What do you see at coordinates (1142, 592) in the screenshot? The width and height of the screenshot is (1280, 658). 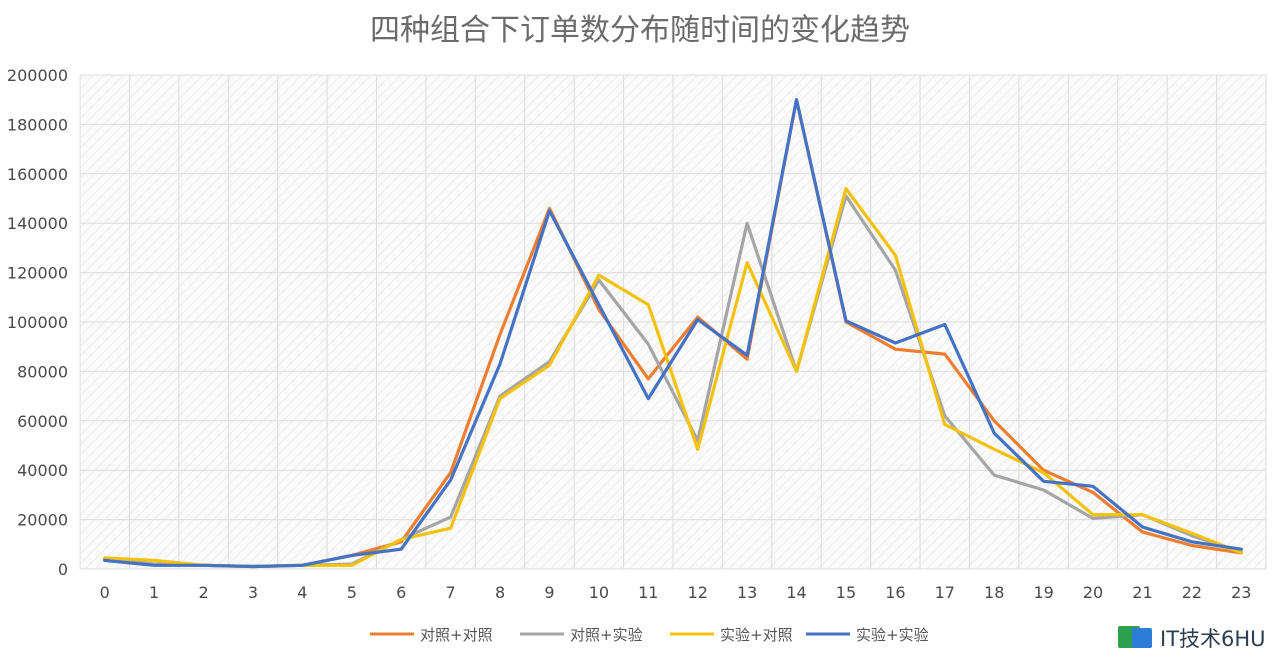 I see `x-tick-label: 21` at bounding box center [1142, 592].